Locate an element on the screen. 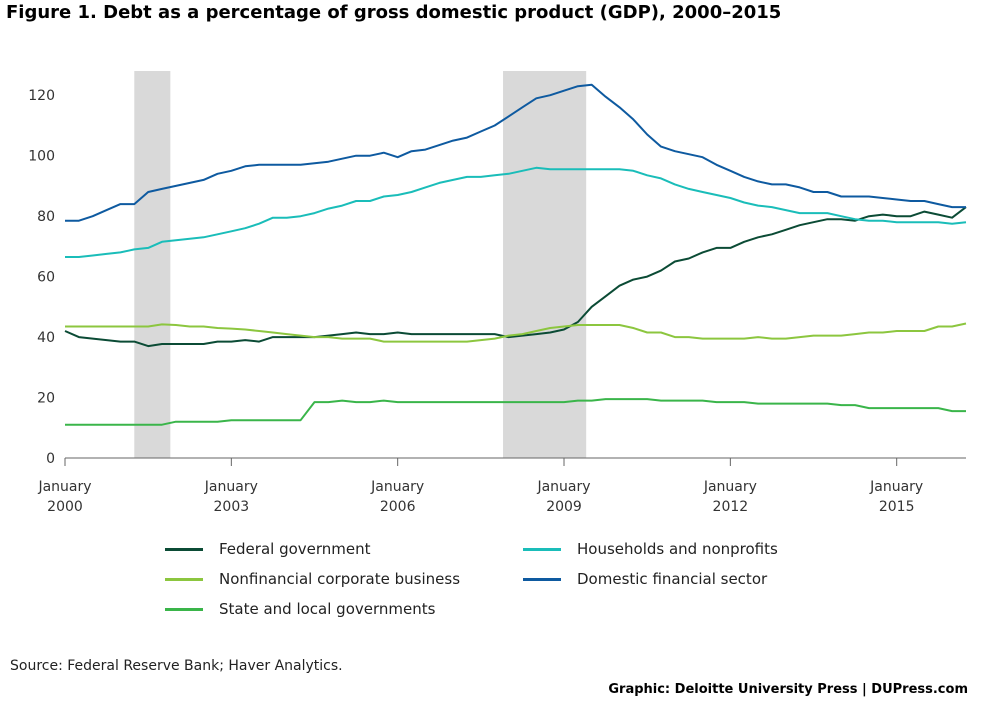  series-line-state-and-local-governments is located at coordinates (515, 412).